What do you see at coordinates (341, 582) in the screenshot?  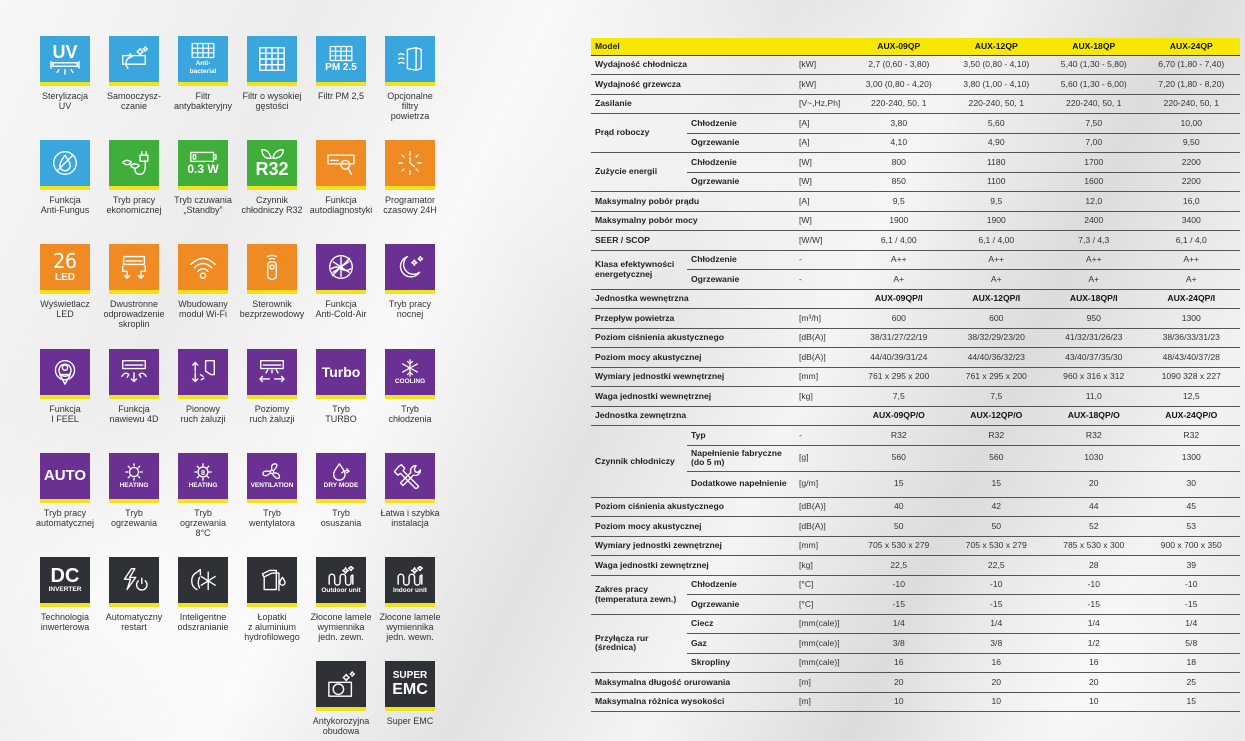 I see `golden-fin-outdoor-icon: Outdoor unit` at bounding box center [341, 582].